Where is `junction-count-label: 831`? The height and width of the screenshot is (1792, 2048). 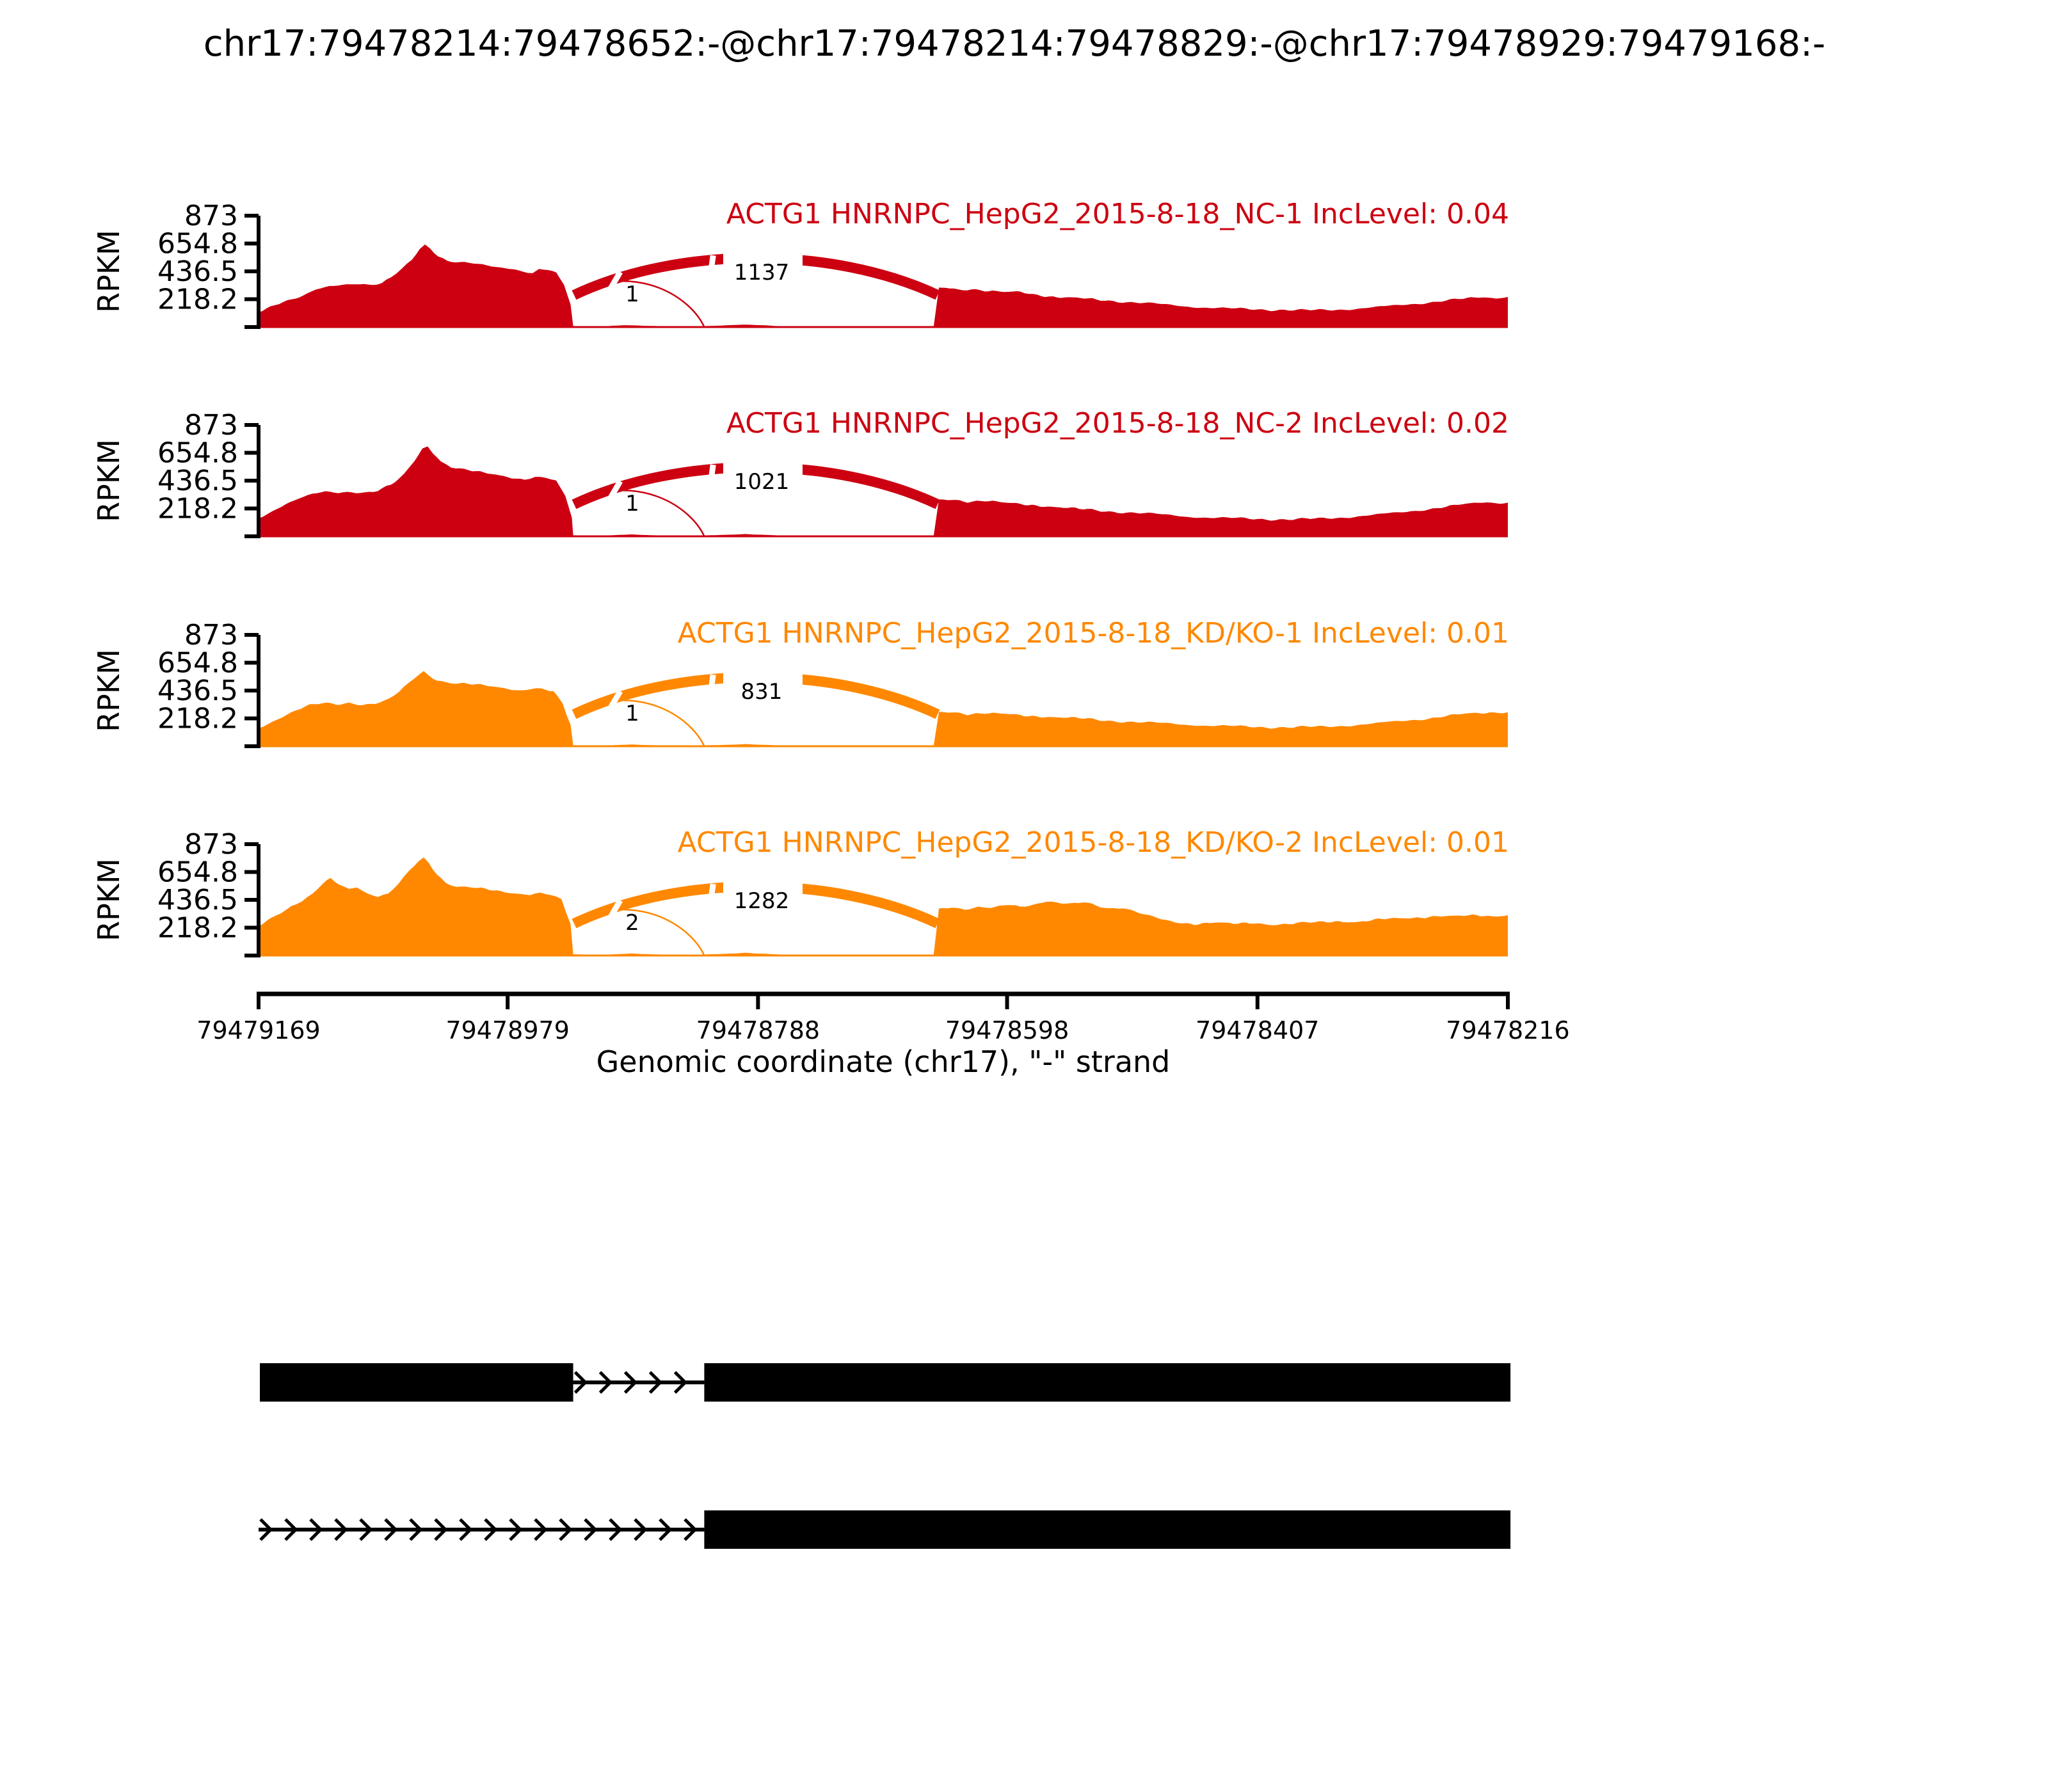 junction-count-label: 831 is located at coordinates (762, 692).